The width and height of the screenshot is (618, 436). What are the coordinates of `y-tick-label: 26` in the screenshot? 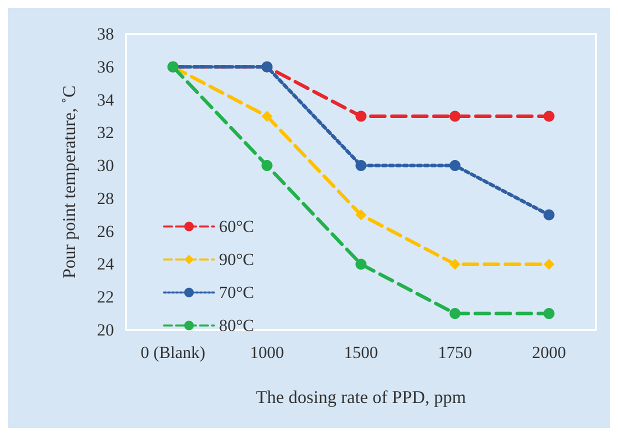 It's located at (105, 231).